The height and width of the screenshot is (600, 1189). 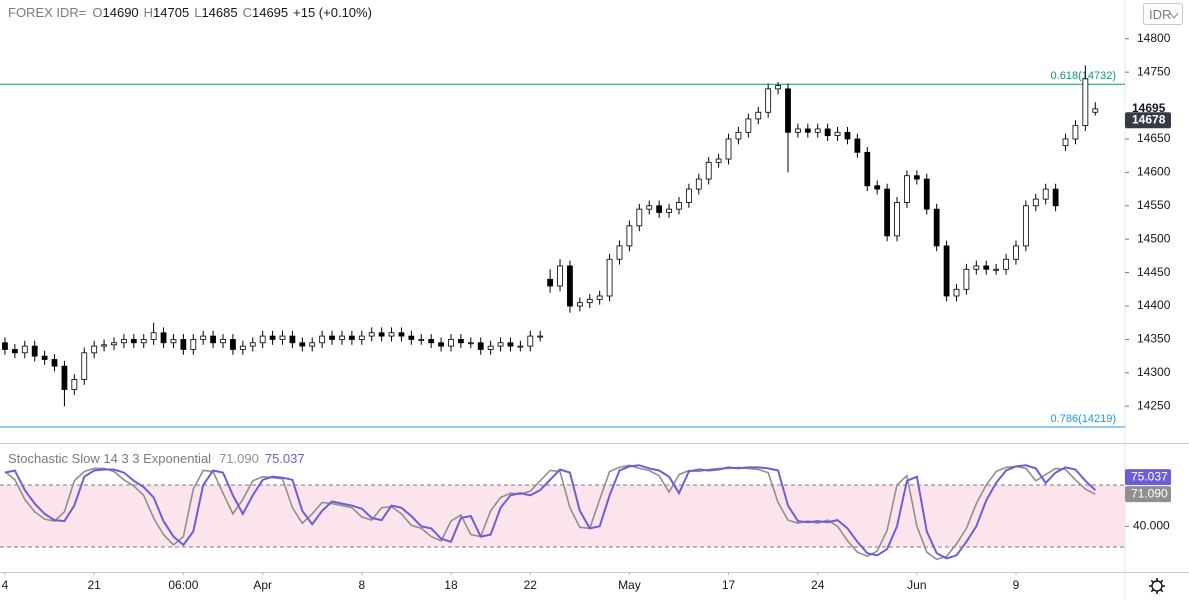 I want to click on stoch-band, so click(x=562, y=515).